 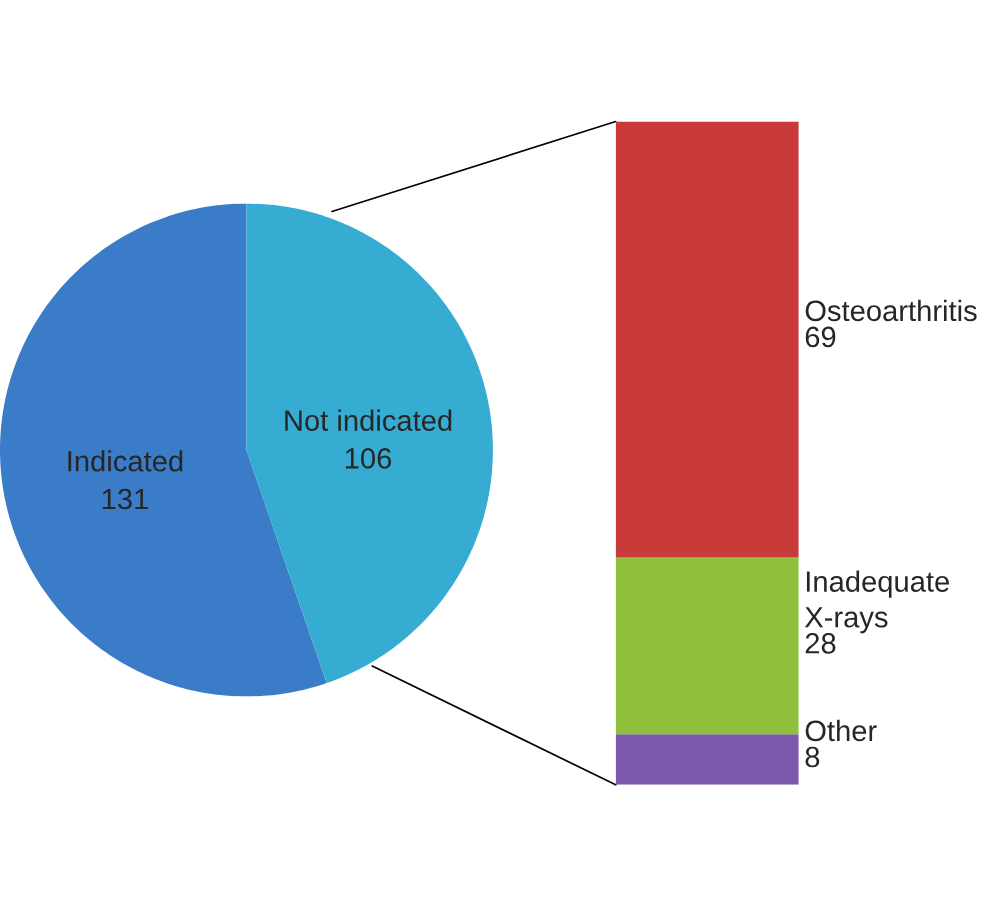 What do you see at coordinates (841, 730) in the screenshot?
I see `series-label: Other` at bounding box center [841, 730].